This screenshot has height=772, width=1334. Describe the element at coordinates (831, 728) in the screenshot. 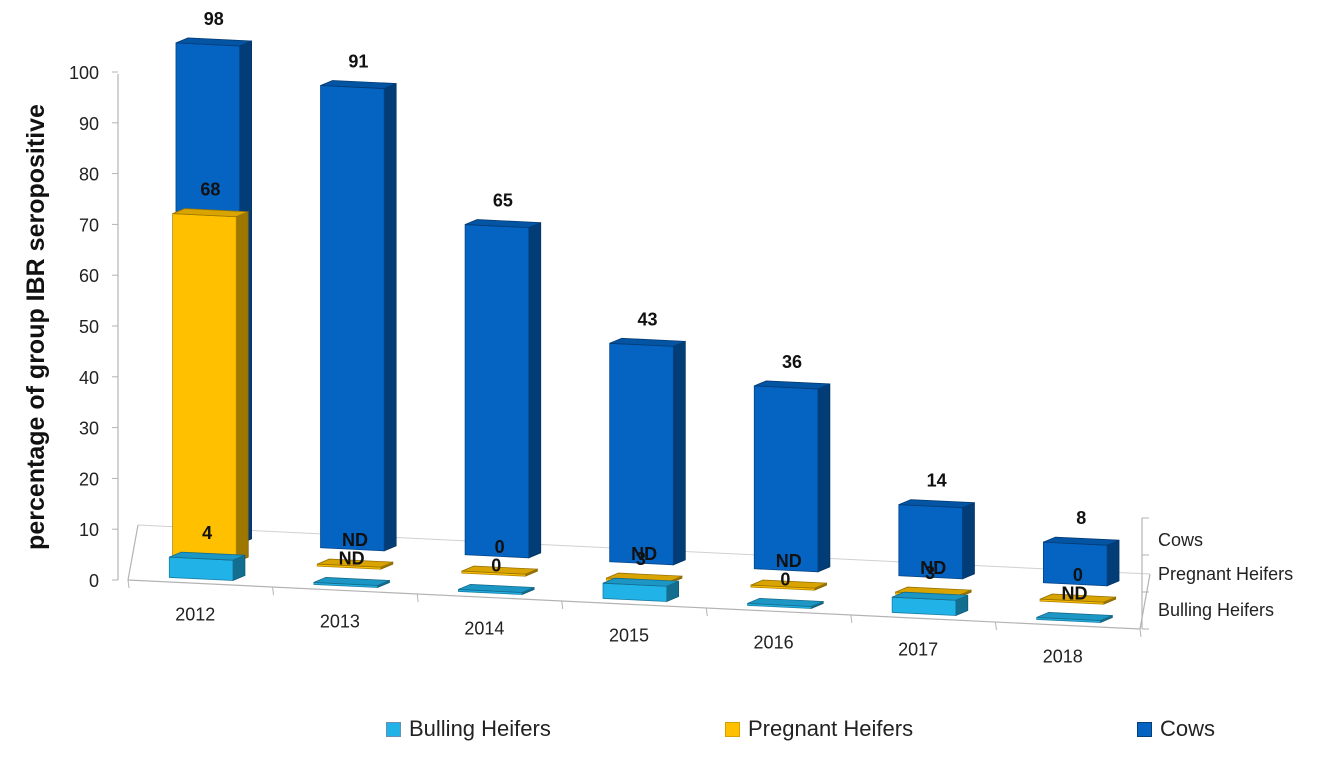

I see `legend-label-pregnant-heifers: Pregnant Heifers` at that location.